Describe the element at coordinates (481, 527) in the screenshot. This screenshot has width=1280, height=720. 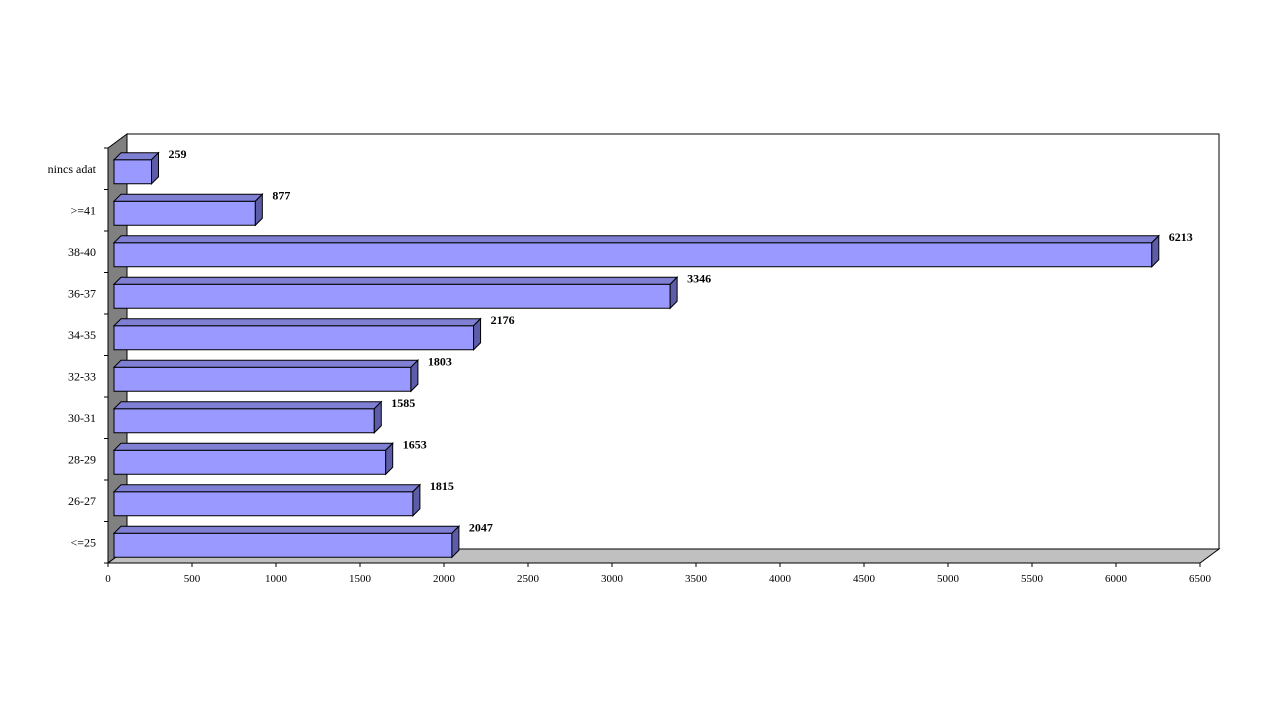
I see `data-label: 2047` at that location.